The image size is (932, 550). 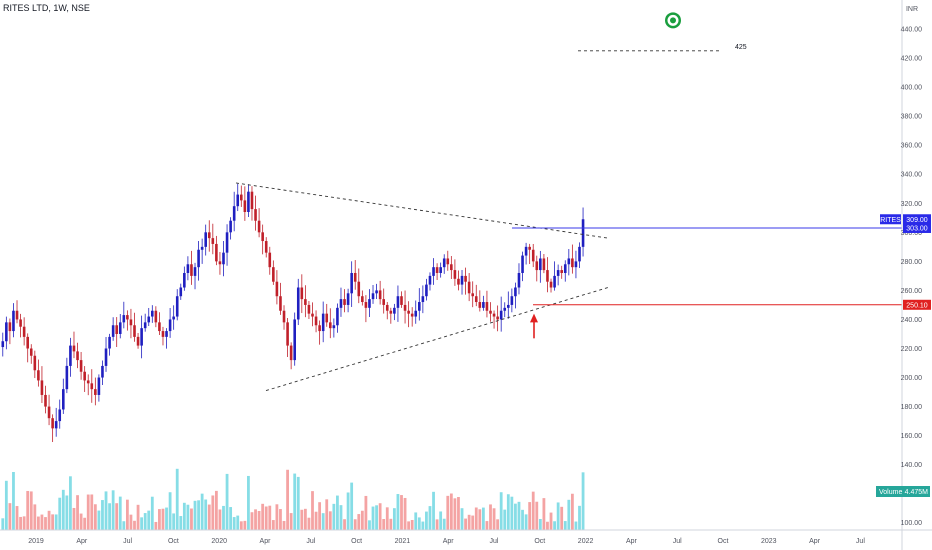 What do you see at coordinates (46, 8) in the screenshot?
I see `chart-title: RITES LTD, 1W, NSE` at bounding box center [46, 8].